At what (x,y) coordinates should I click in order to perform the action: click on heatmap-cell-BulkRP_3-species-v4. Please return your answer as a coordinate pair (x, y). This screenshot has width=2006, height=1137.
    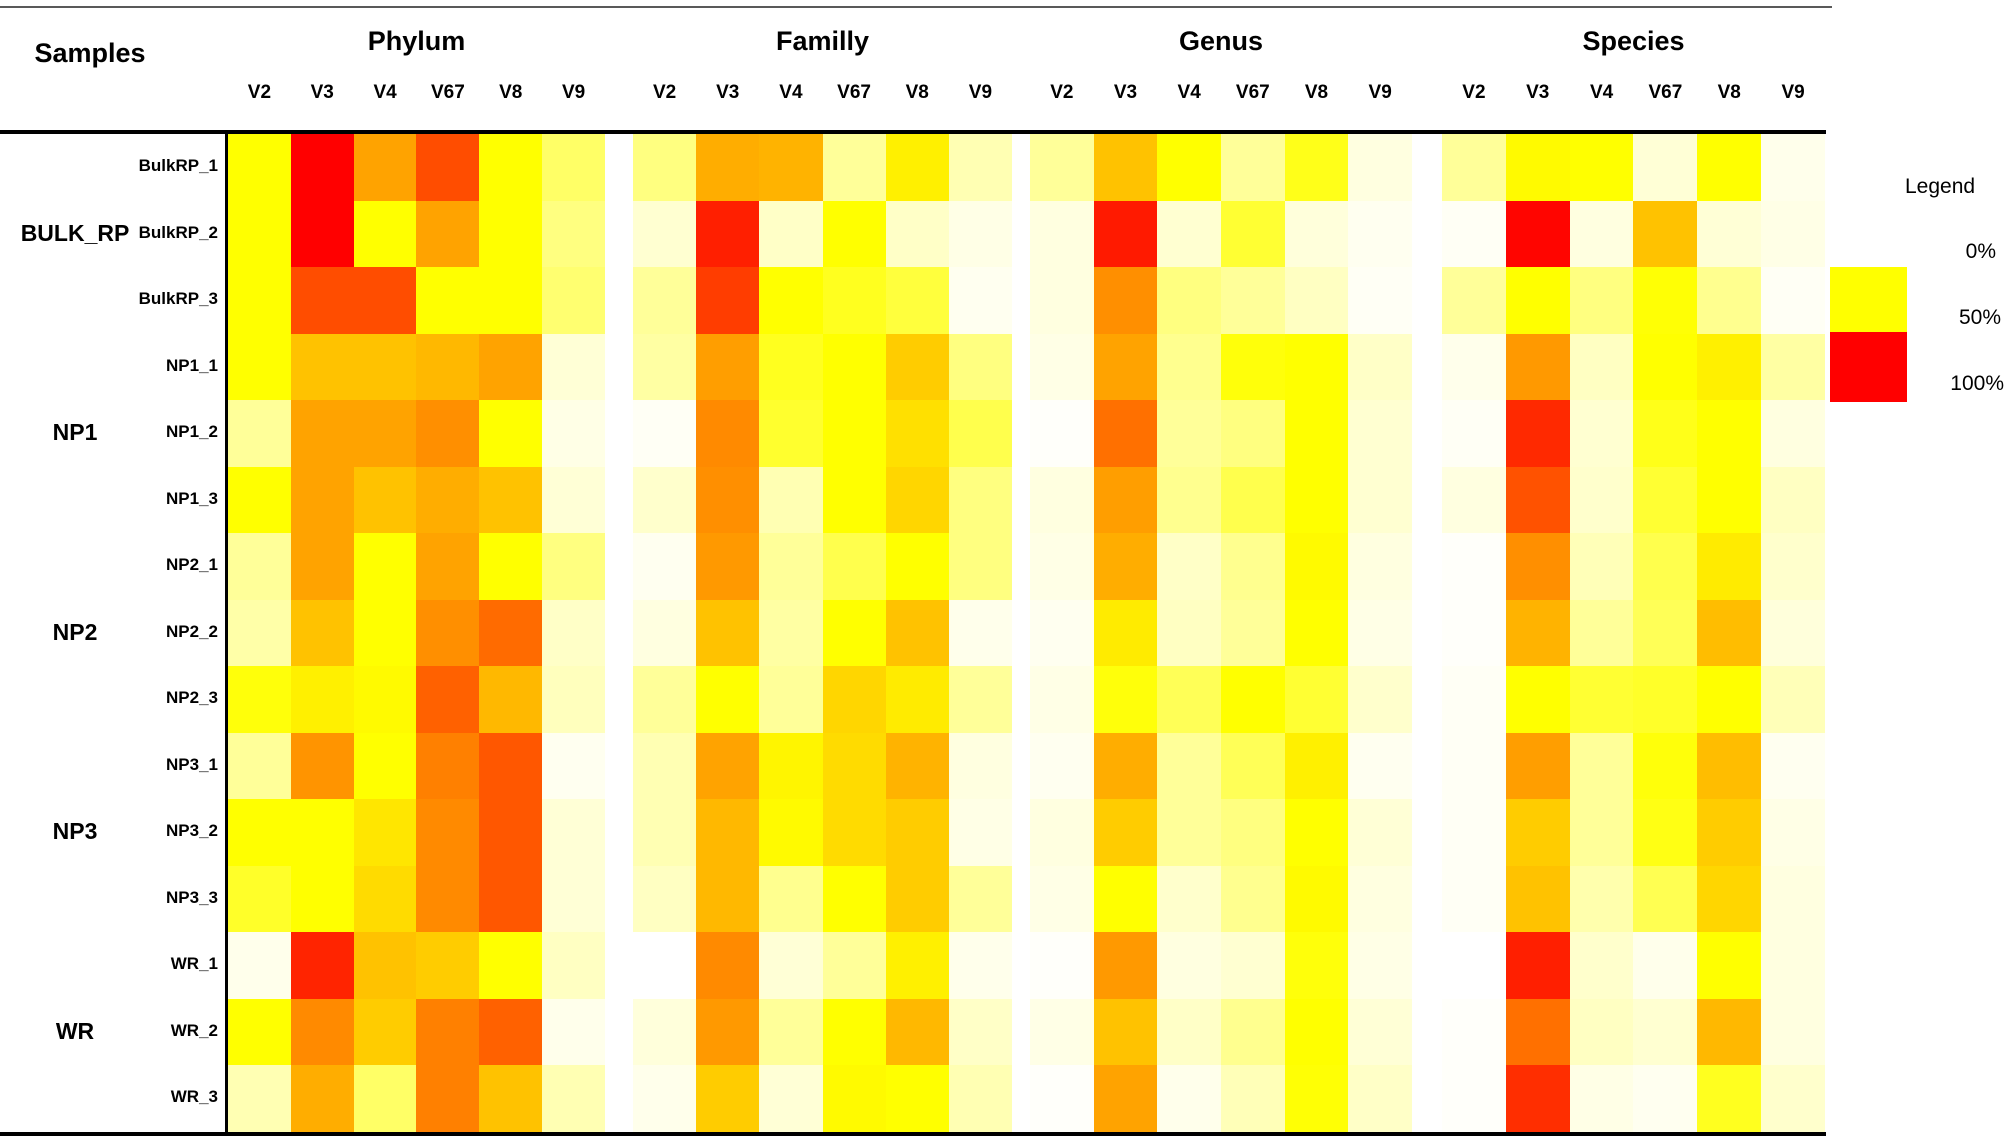
    Looking at the image, I should click on (1601, 300).